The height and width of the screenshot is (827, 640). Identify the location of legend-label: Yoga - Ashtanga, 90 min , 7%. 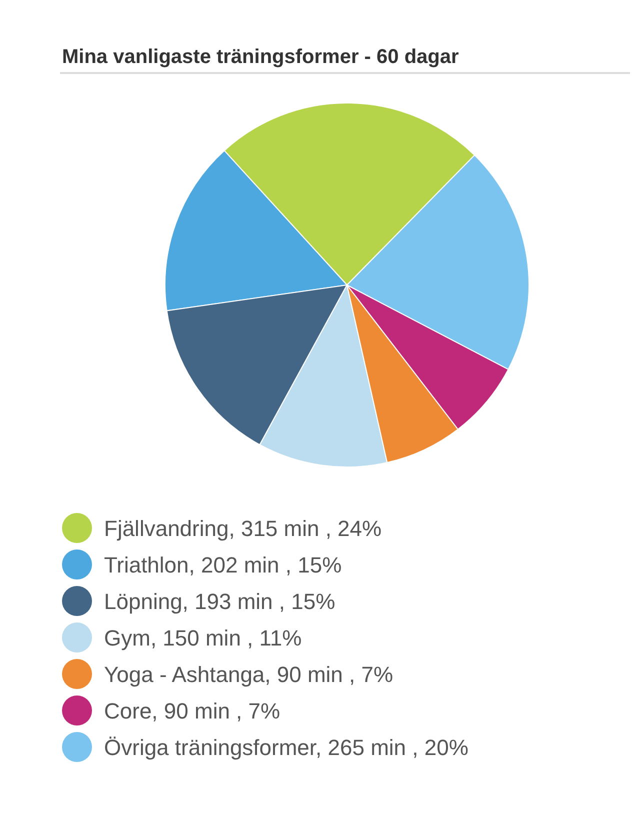
(249, 674).